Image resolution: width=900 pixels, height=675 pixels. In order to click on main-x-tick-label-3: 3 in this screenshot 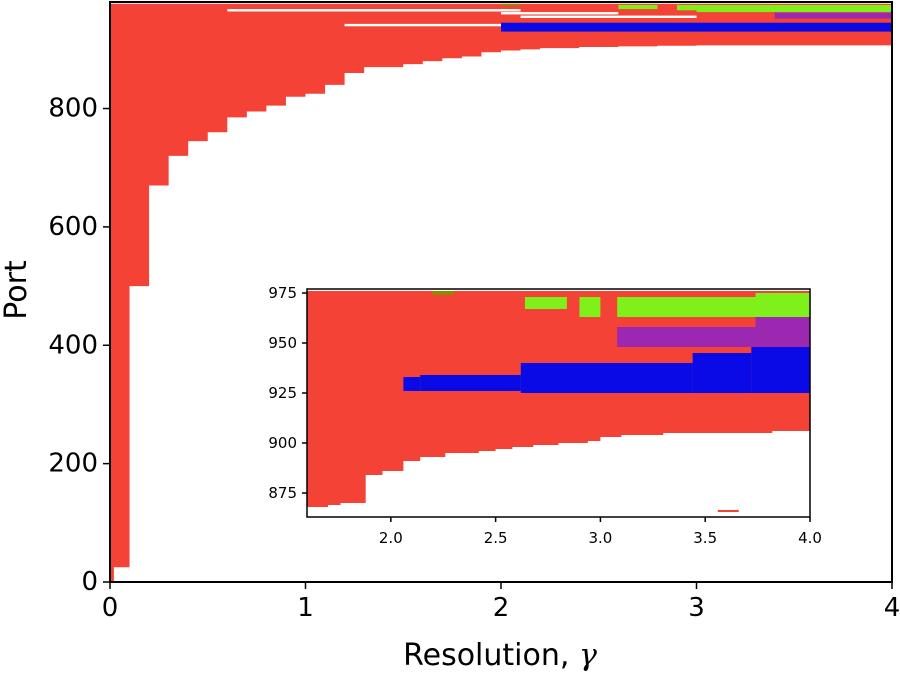, I will do `click(696, 608)`.